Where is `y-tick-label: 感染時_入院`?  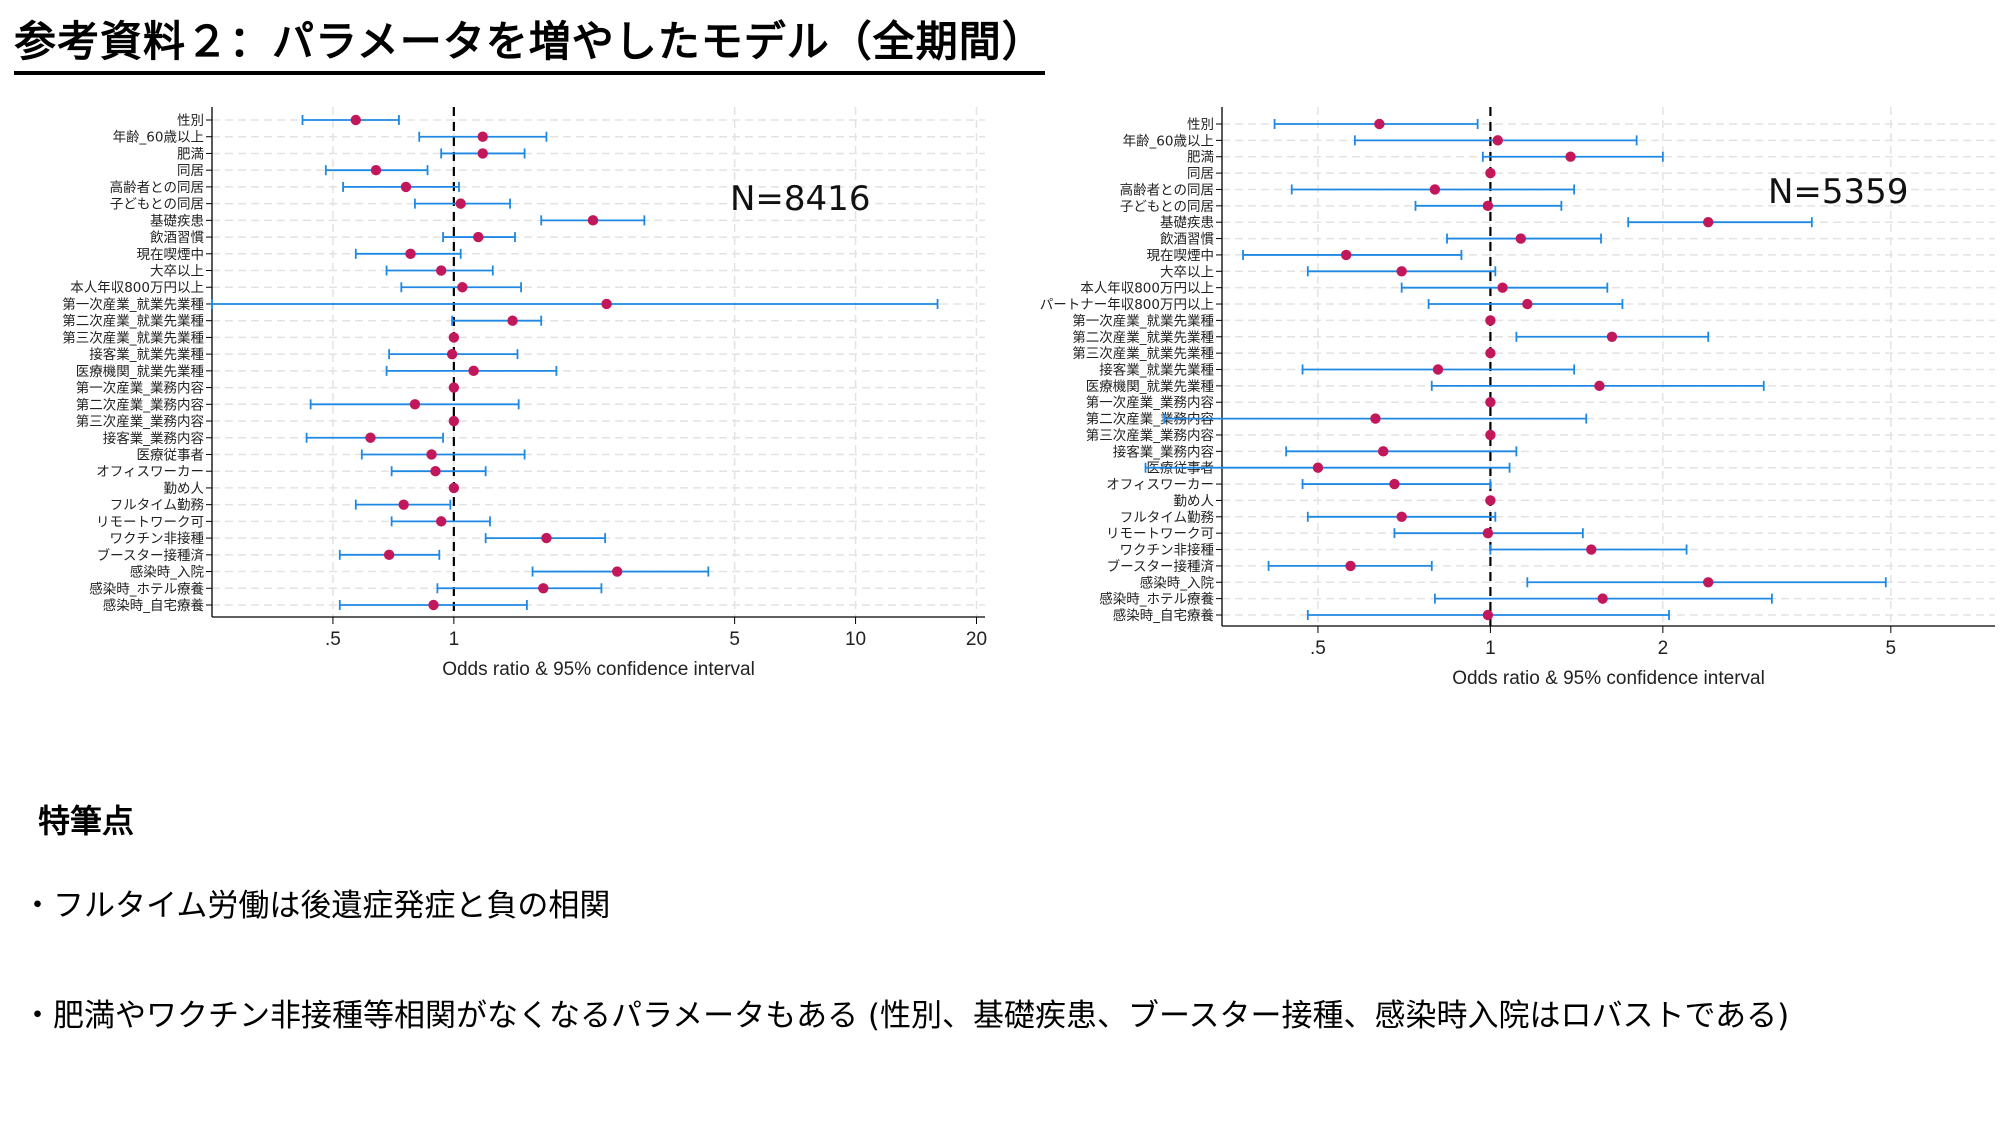 y-tick-label: 感染時_入院 is located at coordinates (1177, 582).